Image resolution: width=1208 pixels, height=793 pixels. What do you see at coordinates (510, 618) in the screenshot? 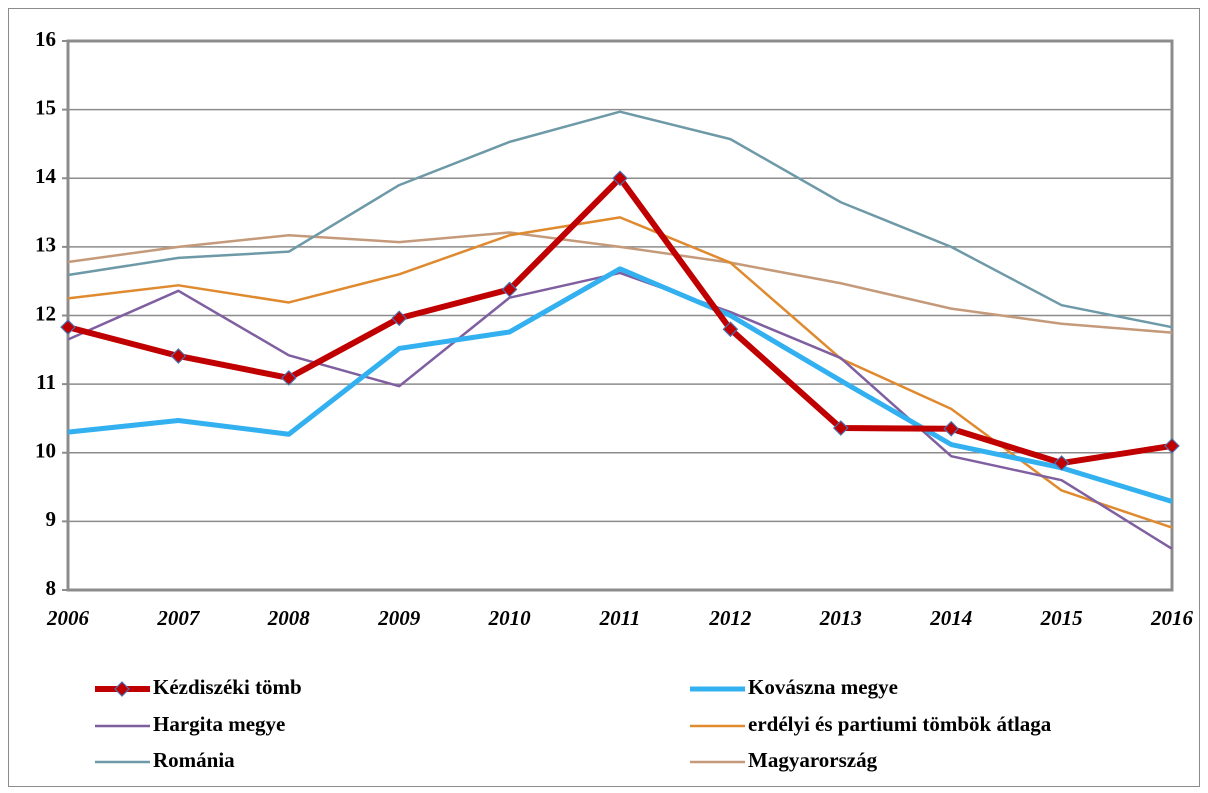
I see `x-tick-label: 2010` at bounding box center [510, 618].